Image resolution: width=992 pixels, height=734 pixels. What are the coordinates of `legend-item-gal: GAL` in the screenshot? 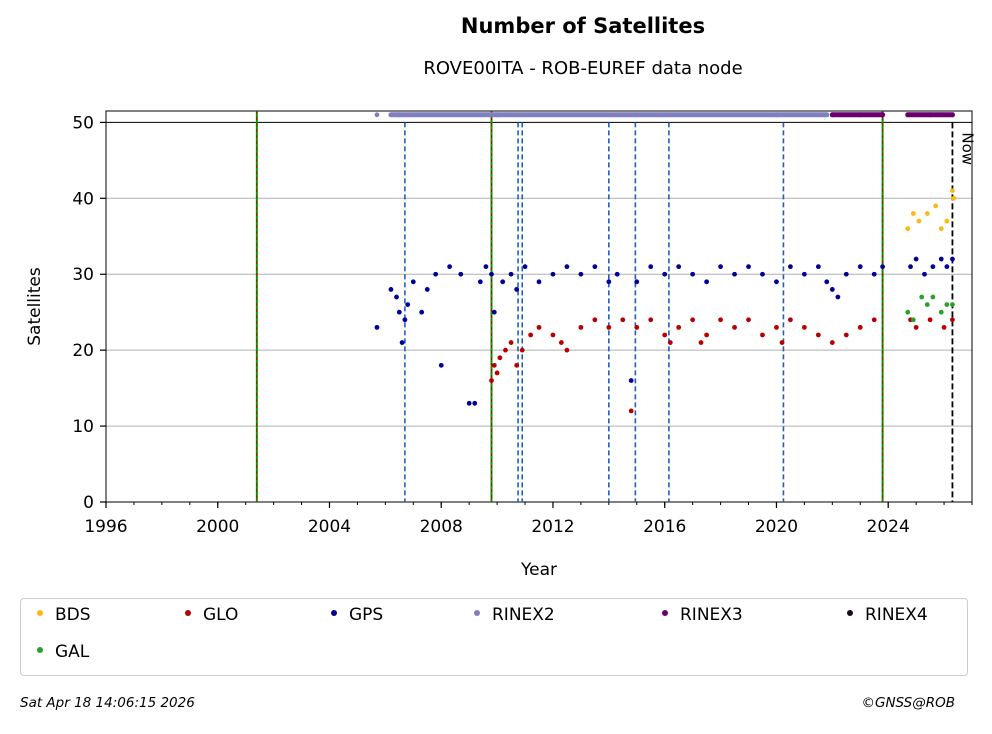 It's located at (63, 652).